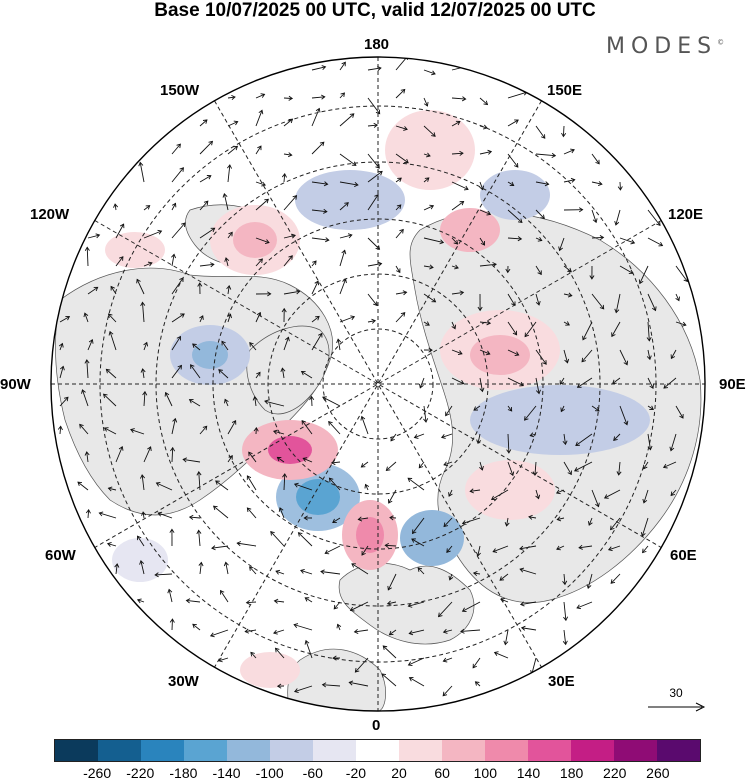  What do you see at coordinates (97, 773) in the screenshot?
I see `colorbar-tick-label: -260` at bounding box center [97, 773].